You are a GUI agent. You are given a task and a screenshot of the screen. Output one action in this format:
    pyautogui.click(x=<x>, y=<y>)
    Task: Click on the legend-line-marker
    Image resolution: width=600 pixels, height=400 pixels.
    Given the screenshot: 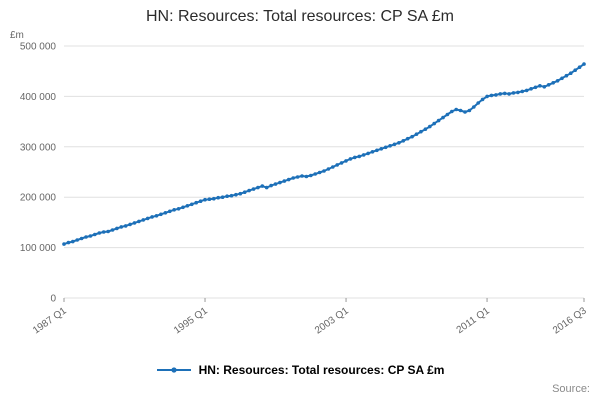 What is the action you would take?
    pyautogui.click(x=173, y=370)
    